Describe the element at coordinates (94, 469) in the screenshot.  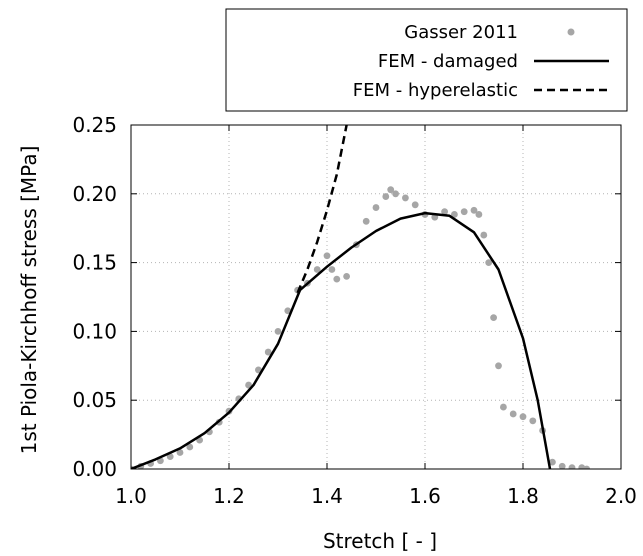
I see `y-tick-label: 0.00` at that location.